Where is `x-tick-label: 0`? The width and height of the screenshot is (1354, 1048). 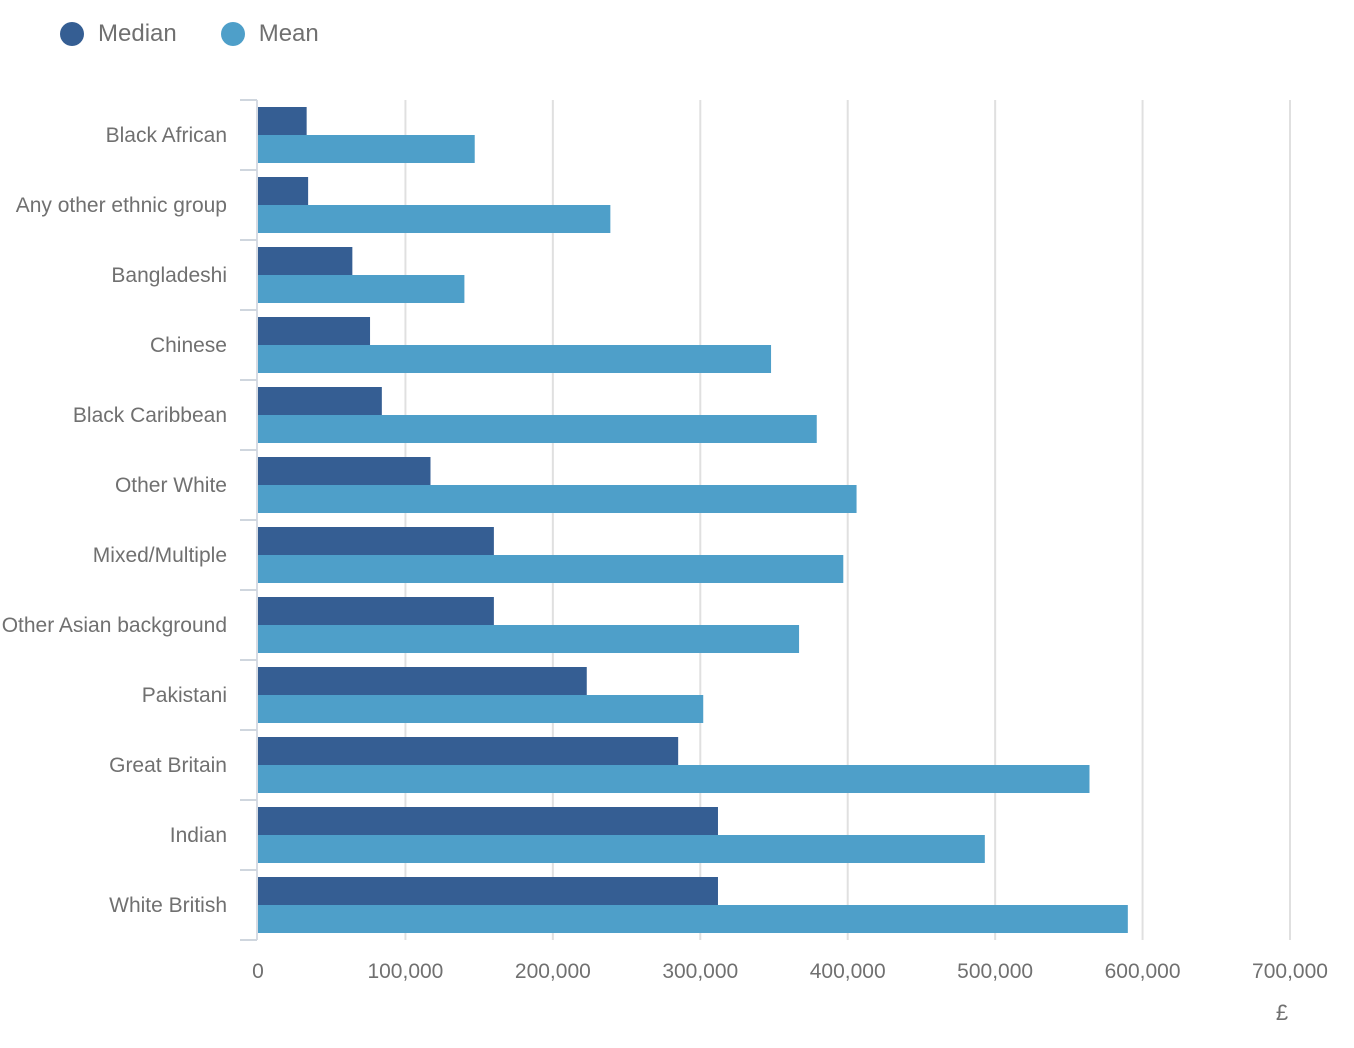
x-tick-label: 0 is located at coordinates (258, 971).